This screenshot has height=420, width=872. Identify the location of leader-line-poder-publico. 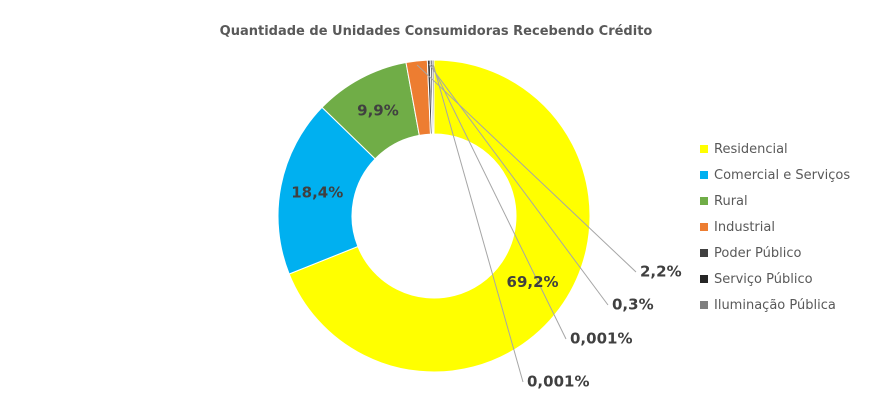
(518, 184).